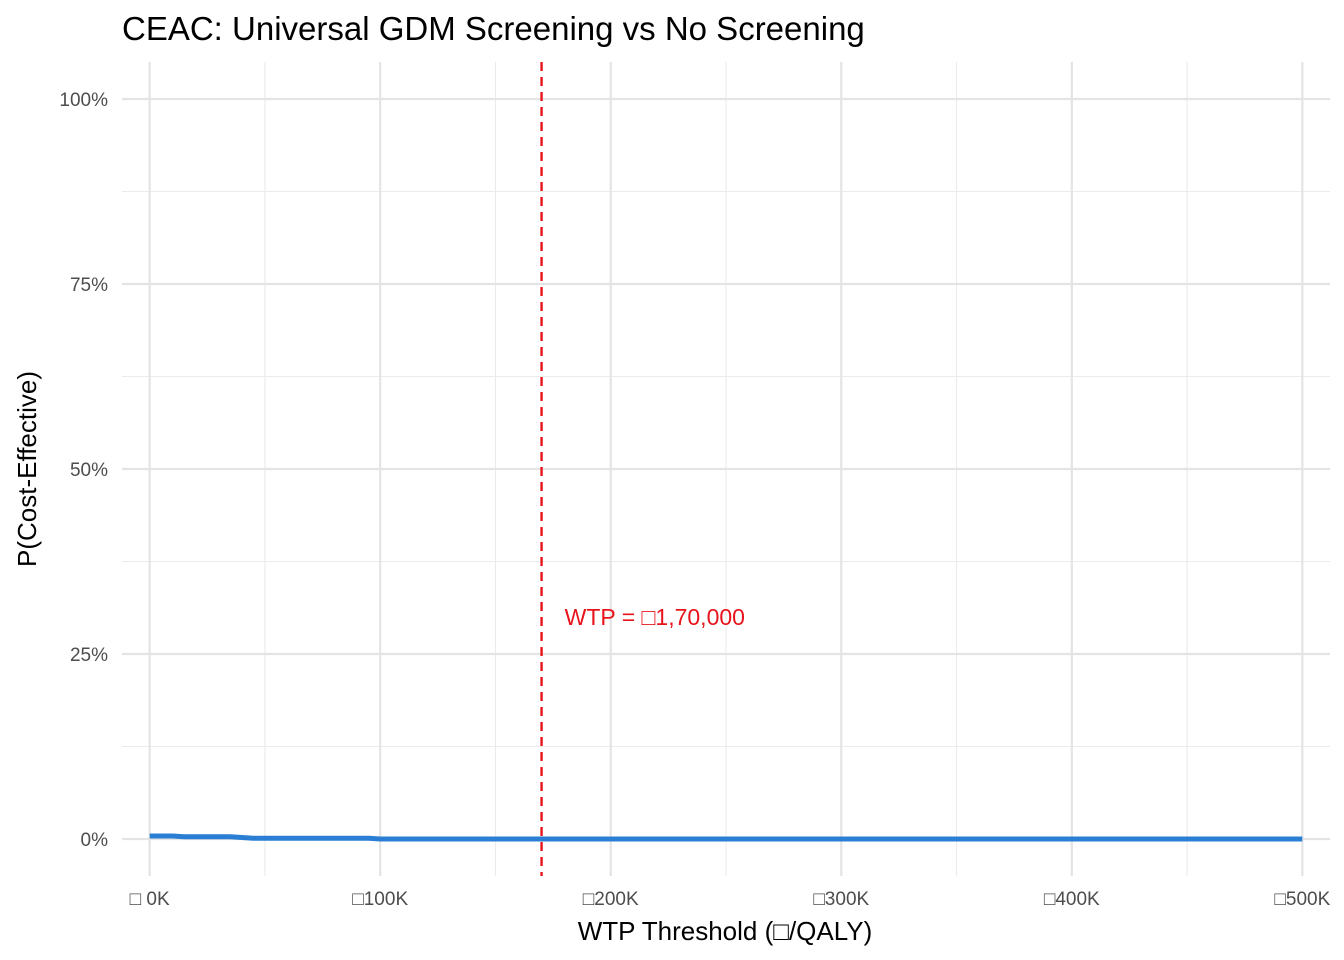 This screenshot has width=1344, height=960. I want to click on series-layer, so click(726, 837).